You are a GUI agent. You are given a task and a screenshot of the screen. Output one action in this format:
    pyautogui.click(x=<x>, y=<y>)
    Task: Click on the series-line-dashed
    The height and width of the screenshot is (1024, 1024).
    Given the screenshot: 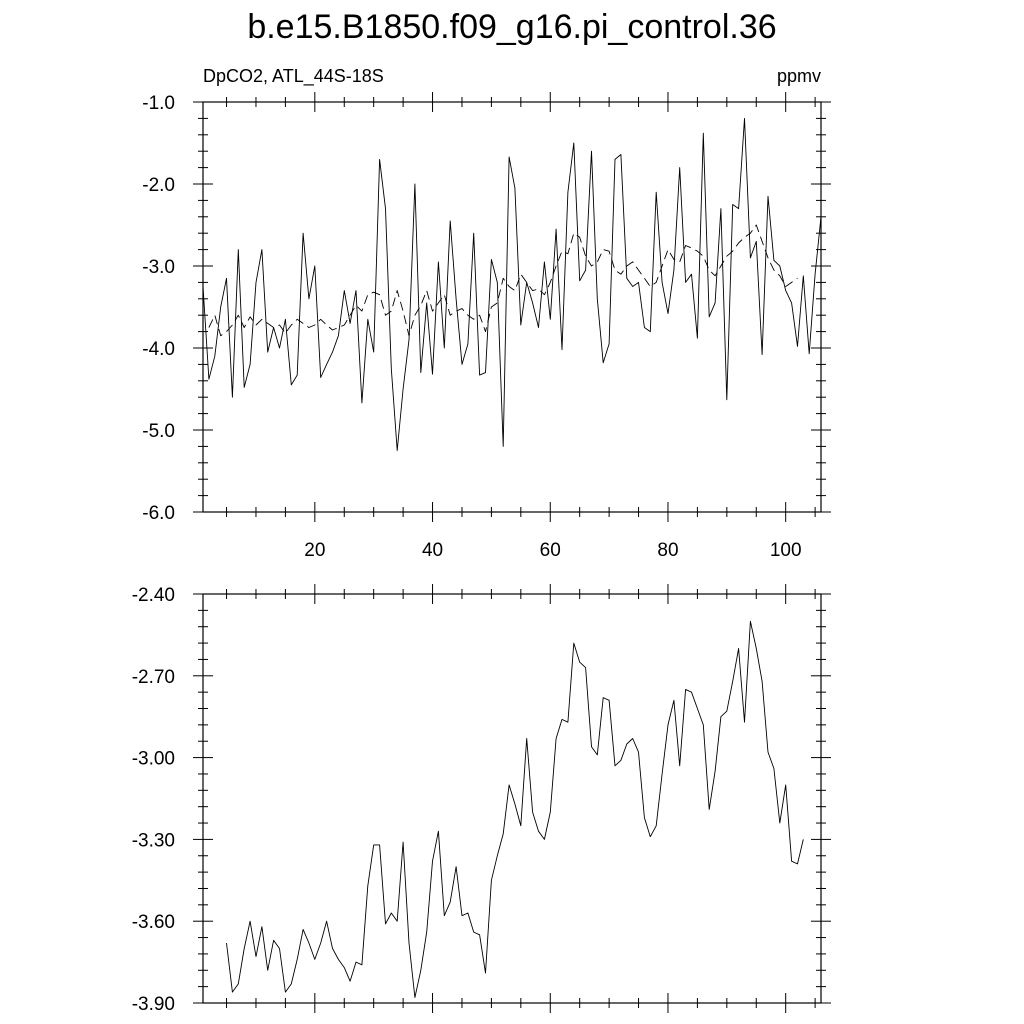 What is the action you would take?
    pyautogui.click(x=503, y=280)
    